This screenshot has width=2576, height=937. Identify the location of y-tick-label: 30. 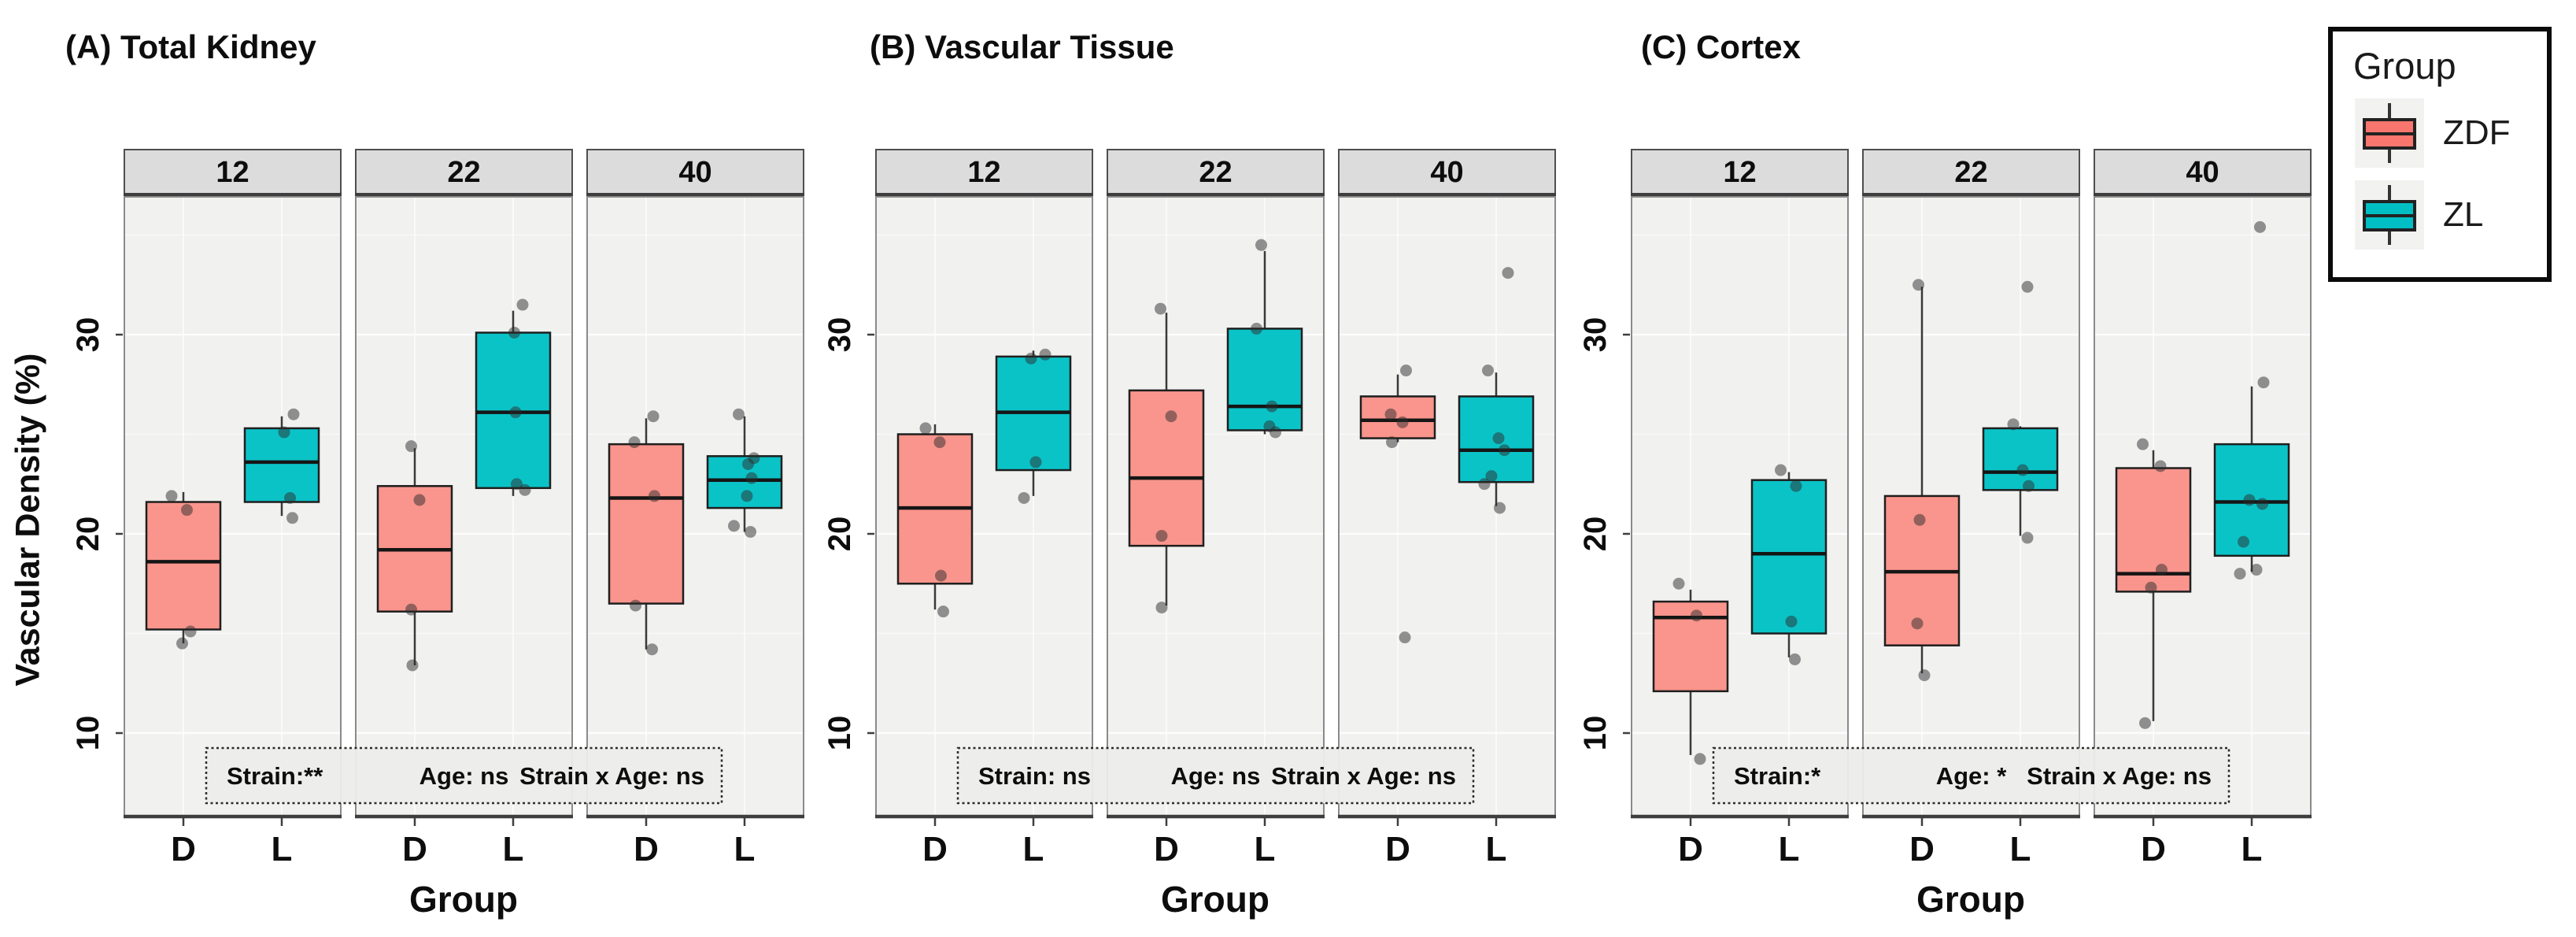
(1595, 335).